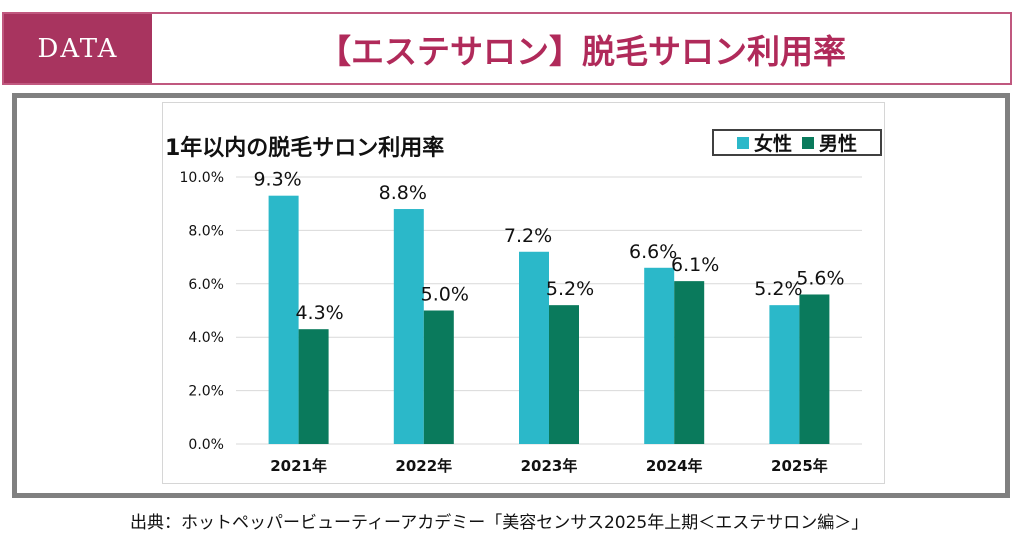 This screenshot has width=1024, height=538. I want to click on x-tick-label: 2023年, so click(549, 466).